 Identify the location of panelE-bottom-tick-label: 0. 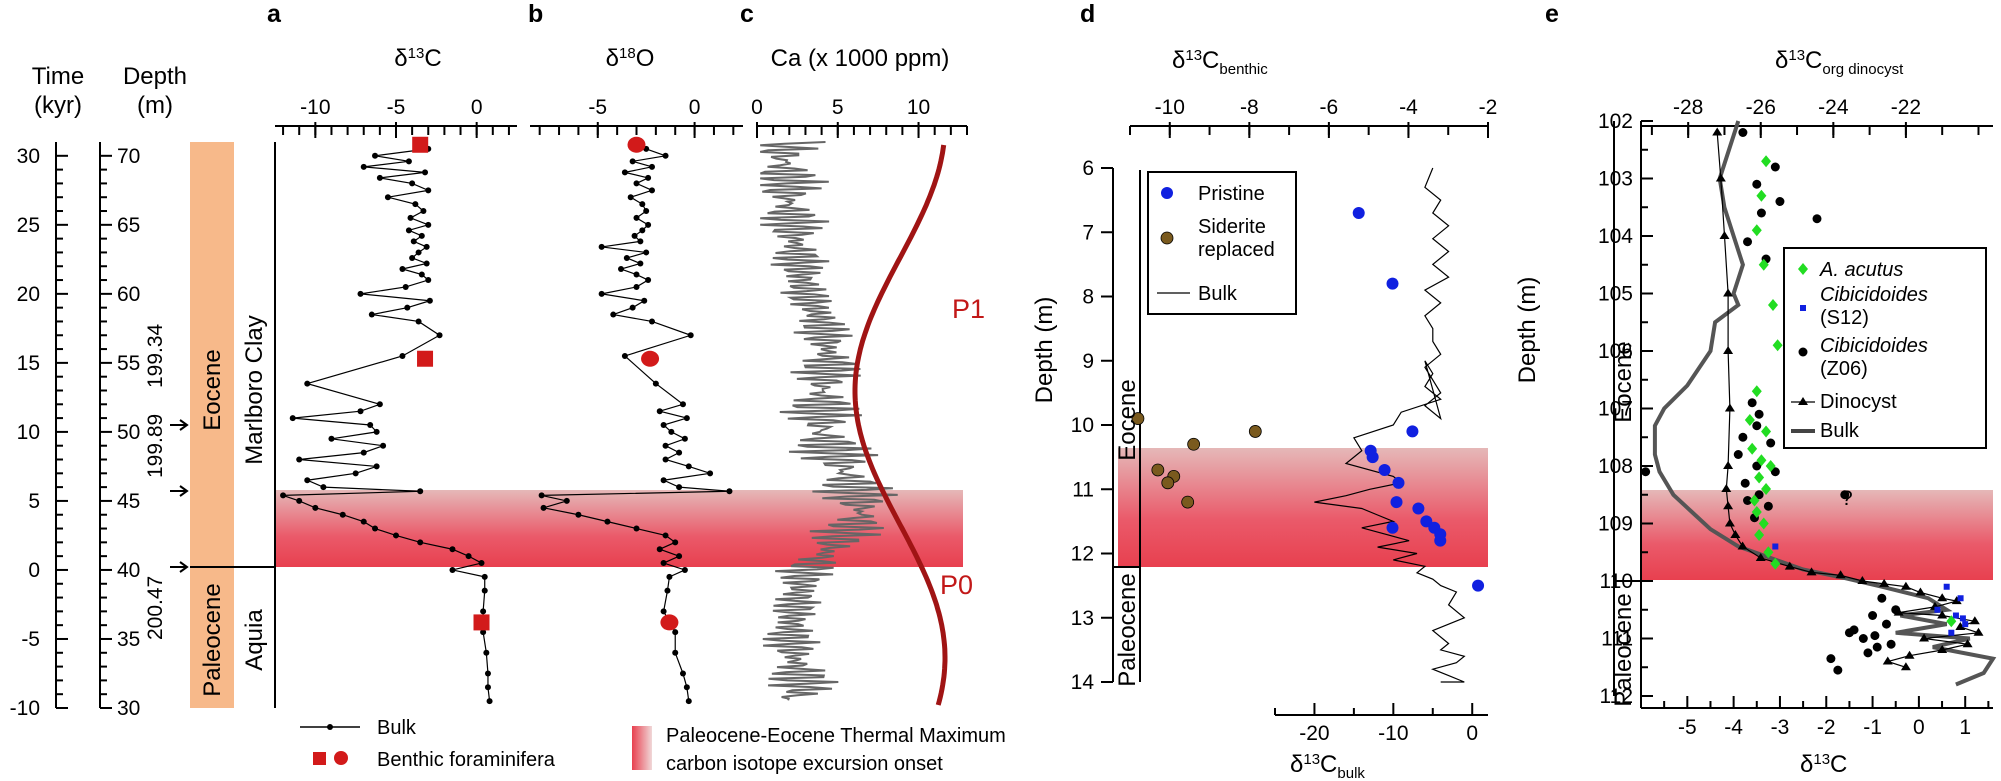
(1919, 727).